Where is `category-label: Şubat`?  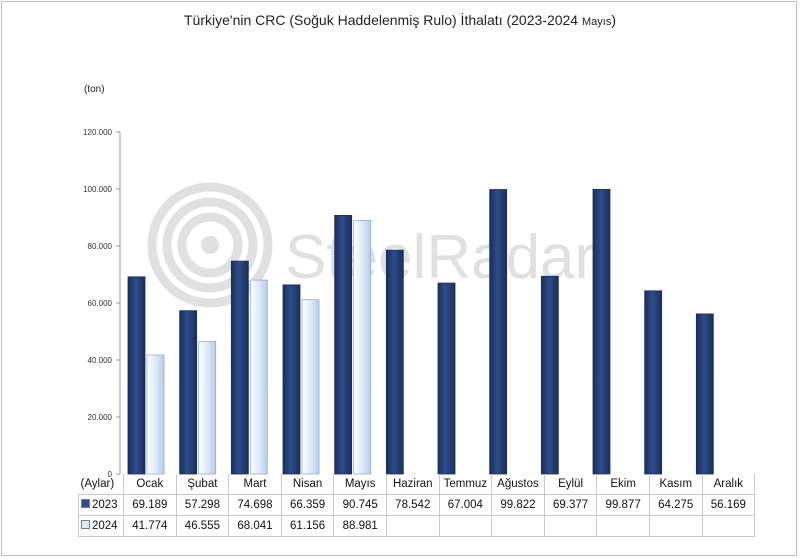
category-label: Şubat is located at coordinates (202, 484).